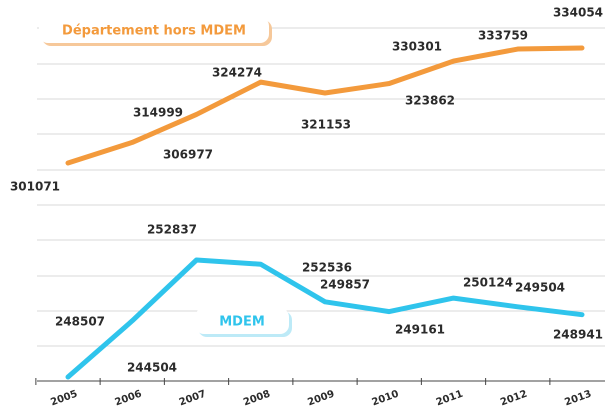  Describe the element at coordinates (503, 36) in the screenshot. I see `data-label: 333759` at that location.